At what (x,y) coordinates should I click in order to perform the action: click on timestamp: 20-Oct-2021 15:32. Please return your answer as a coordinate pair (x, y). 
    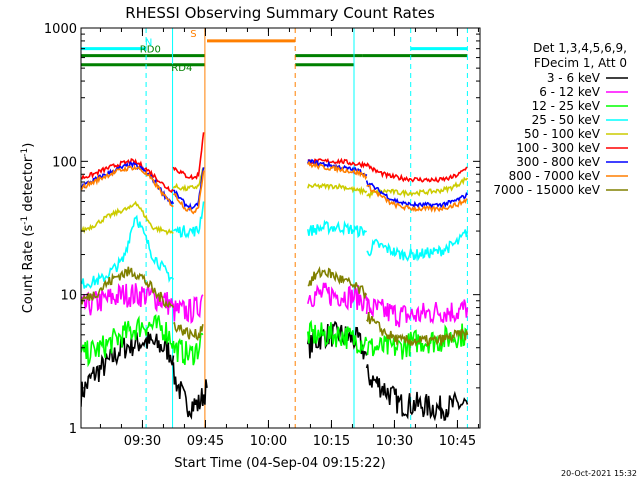
    Looking at the image, I should click on (599, 473).